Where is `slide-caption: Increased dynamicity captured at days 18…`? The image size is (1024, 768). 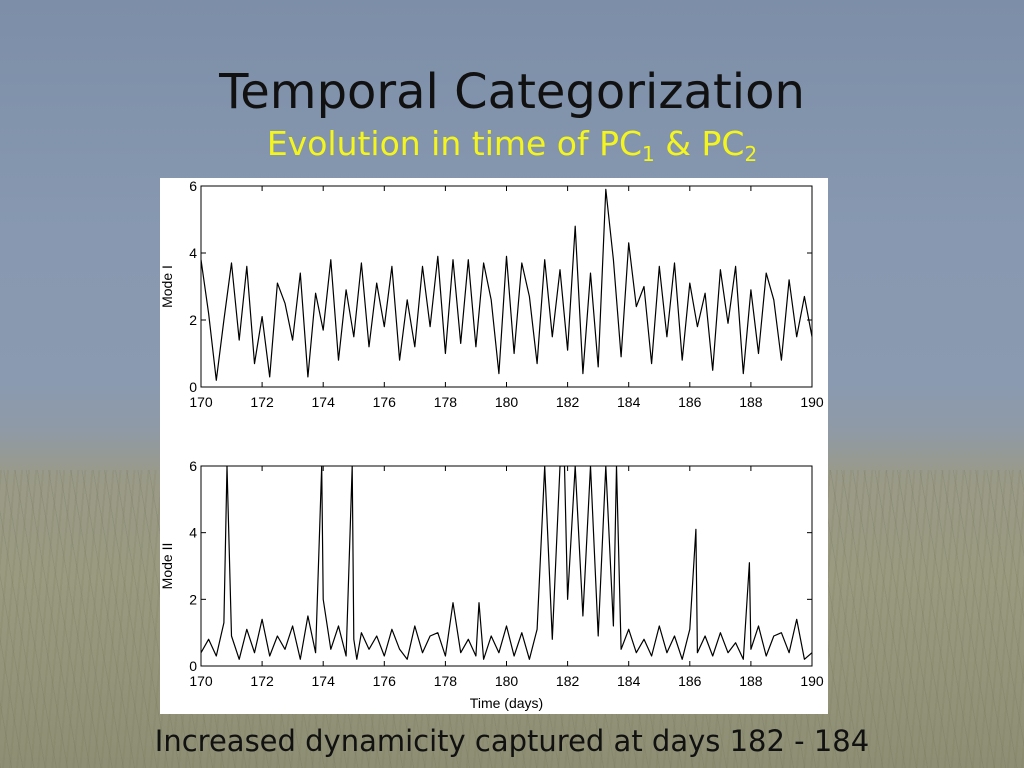 slide-caption: Increased dynamicity captured at days 18… is located at coordinates (512, 741).